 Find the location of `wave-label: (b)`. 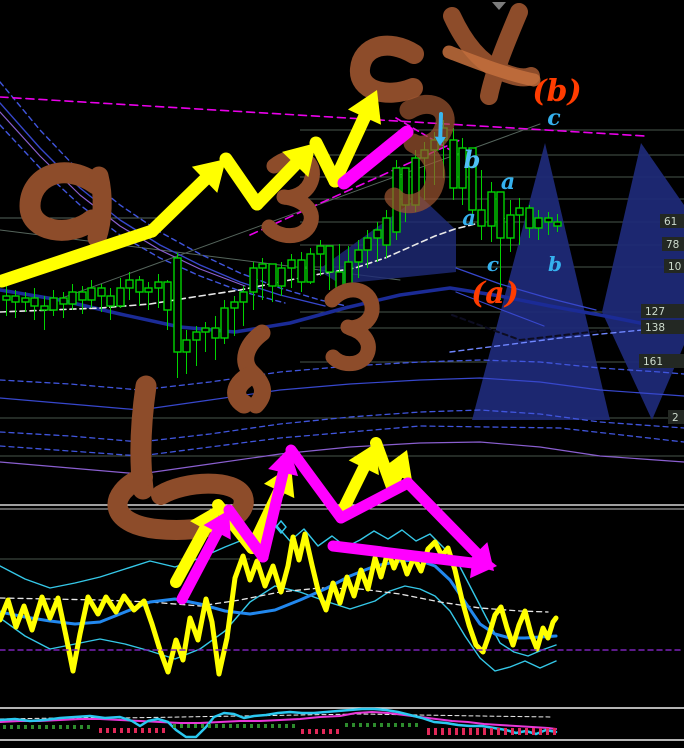

wave-label: (b) is located at coordinates (556, 91).